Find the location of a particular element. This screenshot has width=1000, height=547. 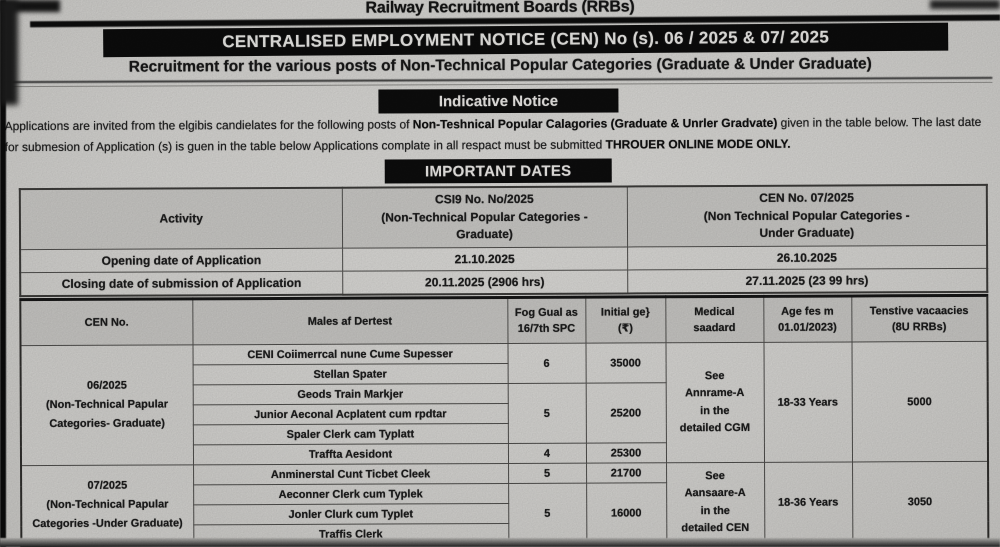

post-name: Spaler Clerk cam Typlatt is located at coordinates (350, 434).